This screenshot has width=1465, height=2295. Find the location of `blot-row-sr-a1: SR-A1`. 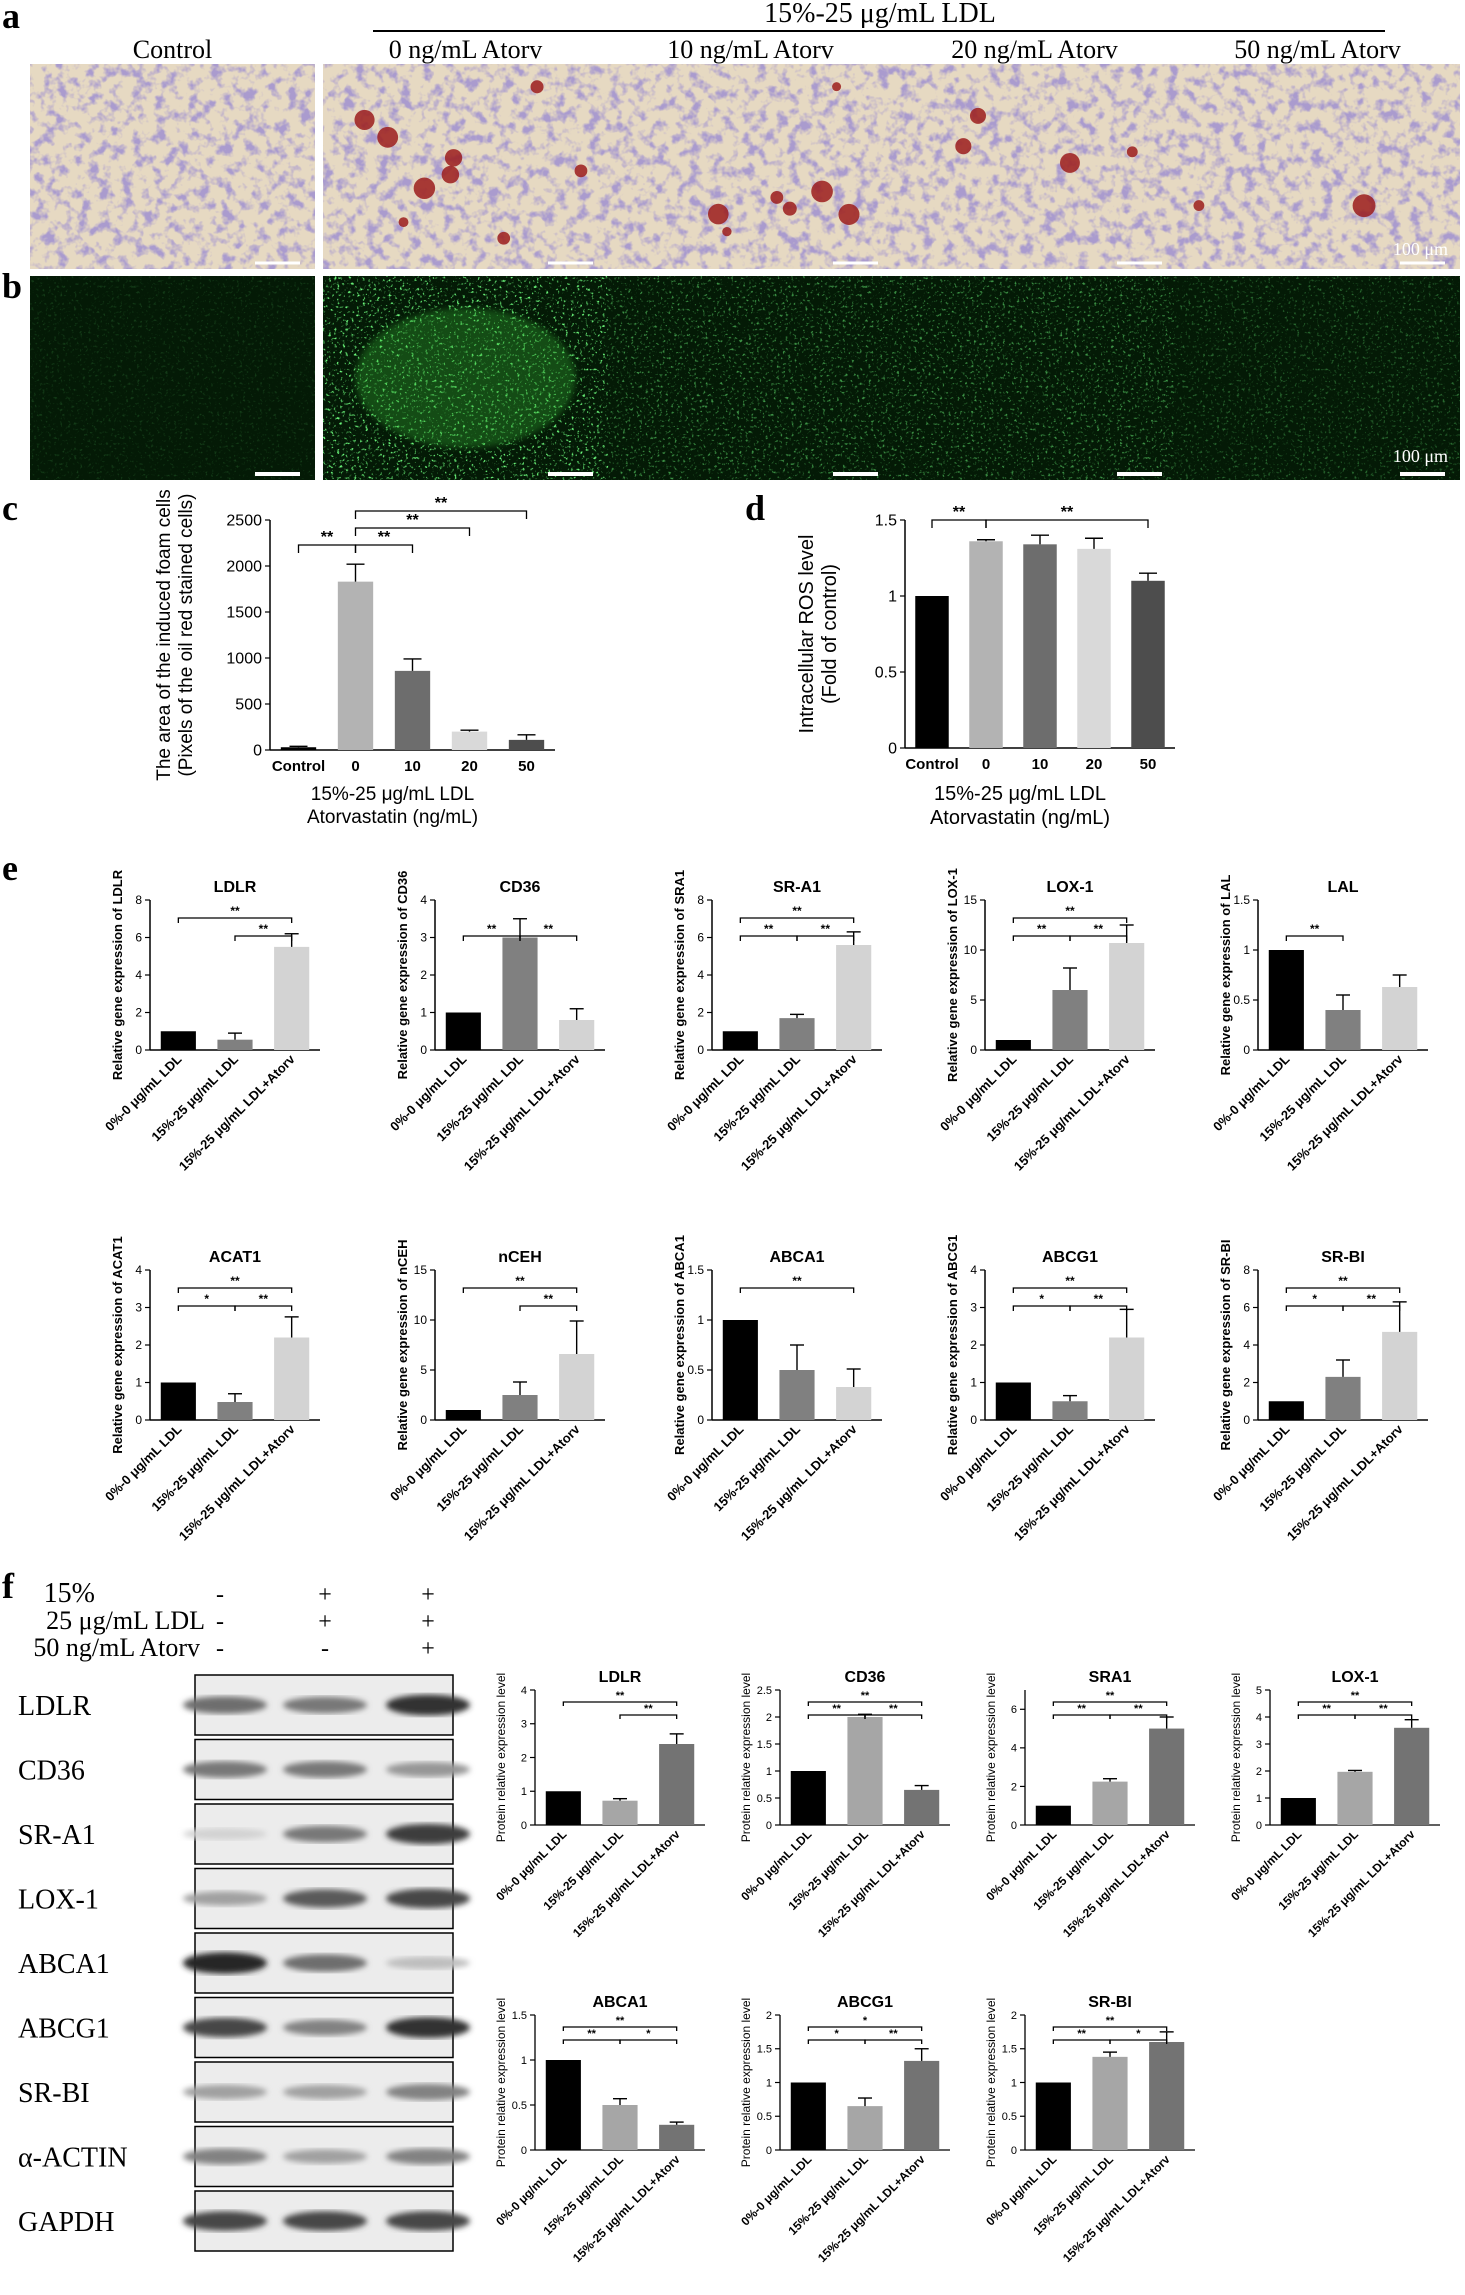

blot-row-sr-a1: SR-A1 is located at coordinates (244, 1834).